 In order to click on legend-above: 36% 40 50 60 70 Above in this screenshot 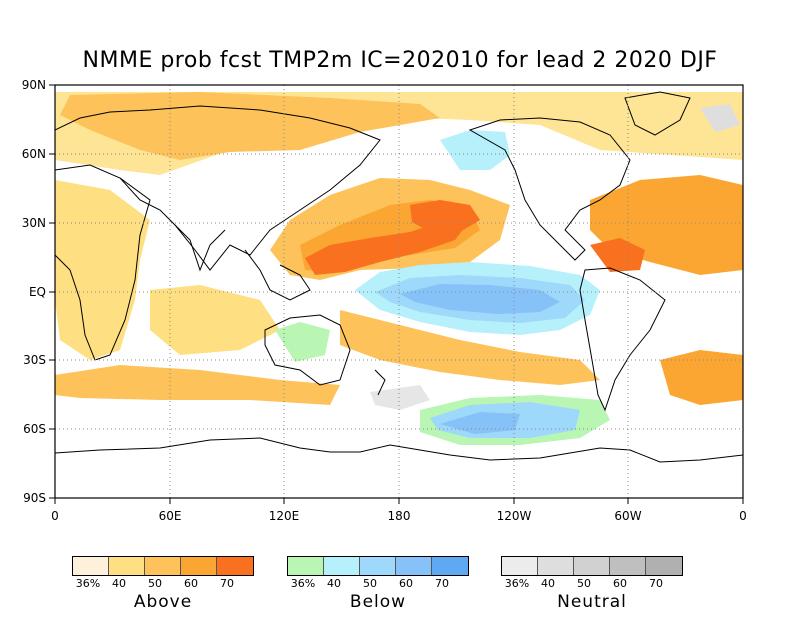, I will do `click(163, 584)`.